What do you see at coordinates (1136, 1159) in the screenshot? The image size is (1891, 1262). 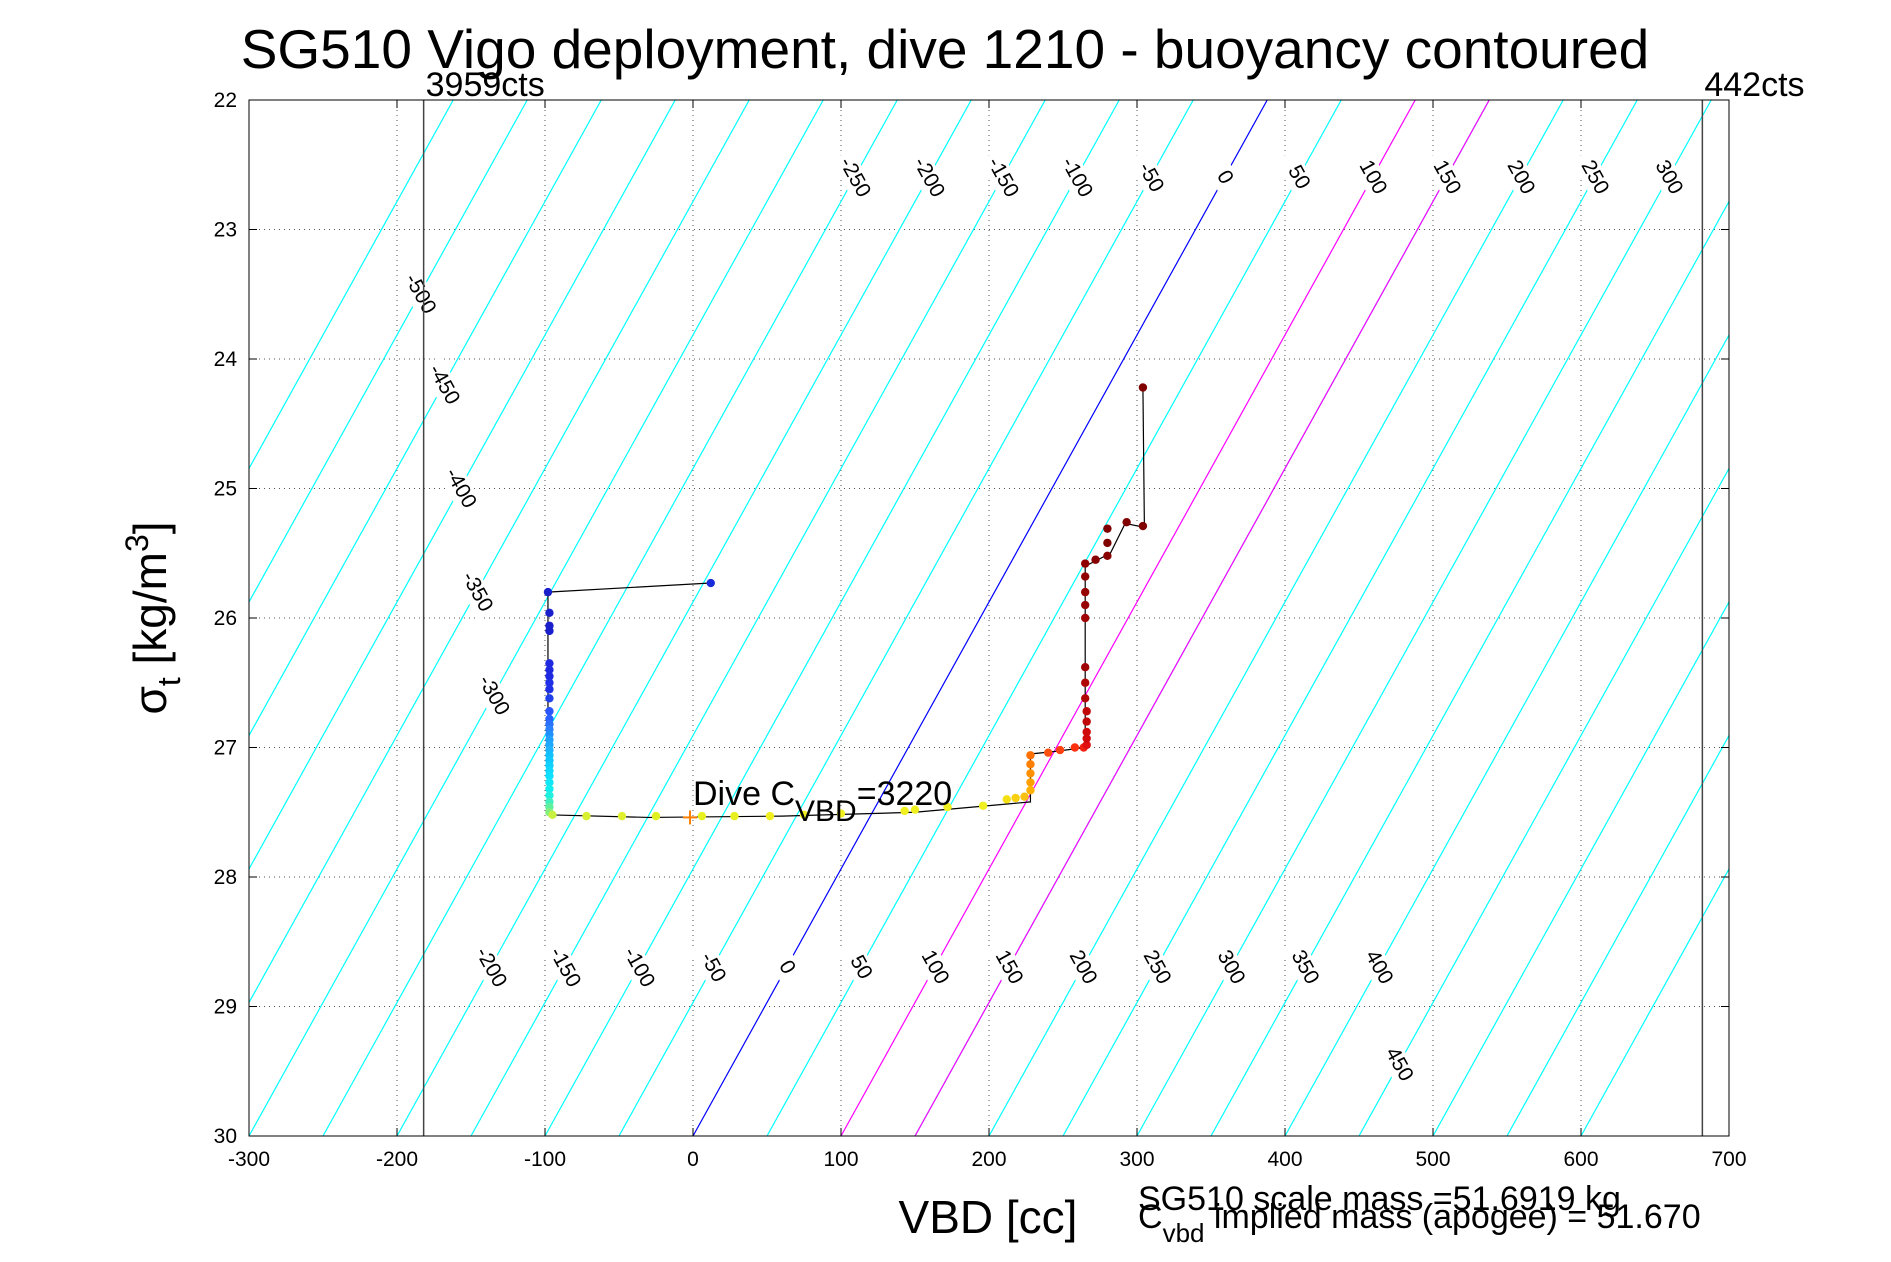 I see `x-tick-label: 300` at bounding box center [1136, 1159].